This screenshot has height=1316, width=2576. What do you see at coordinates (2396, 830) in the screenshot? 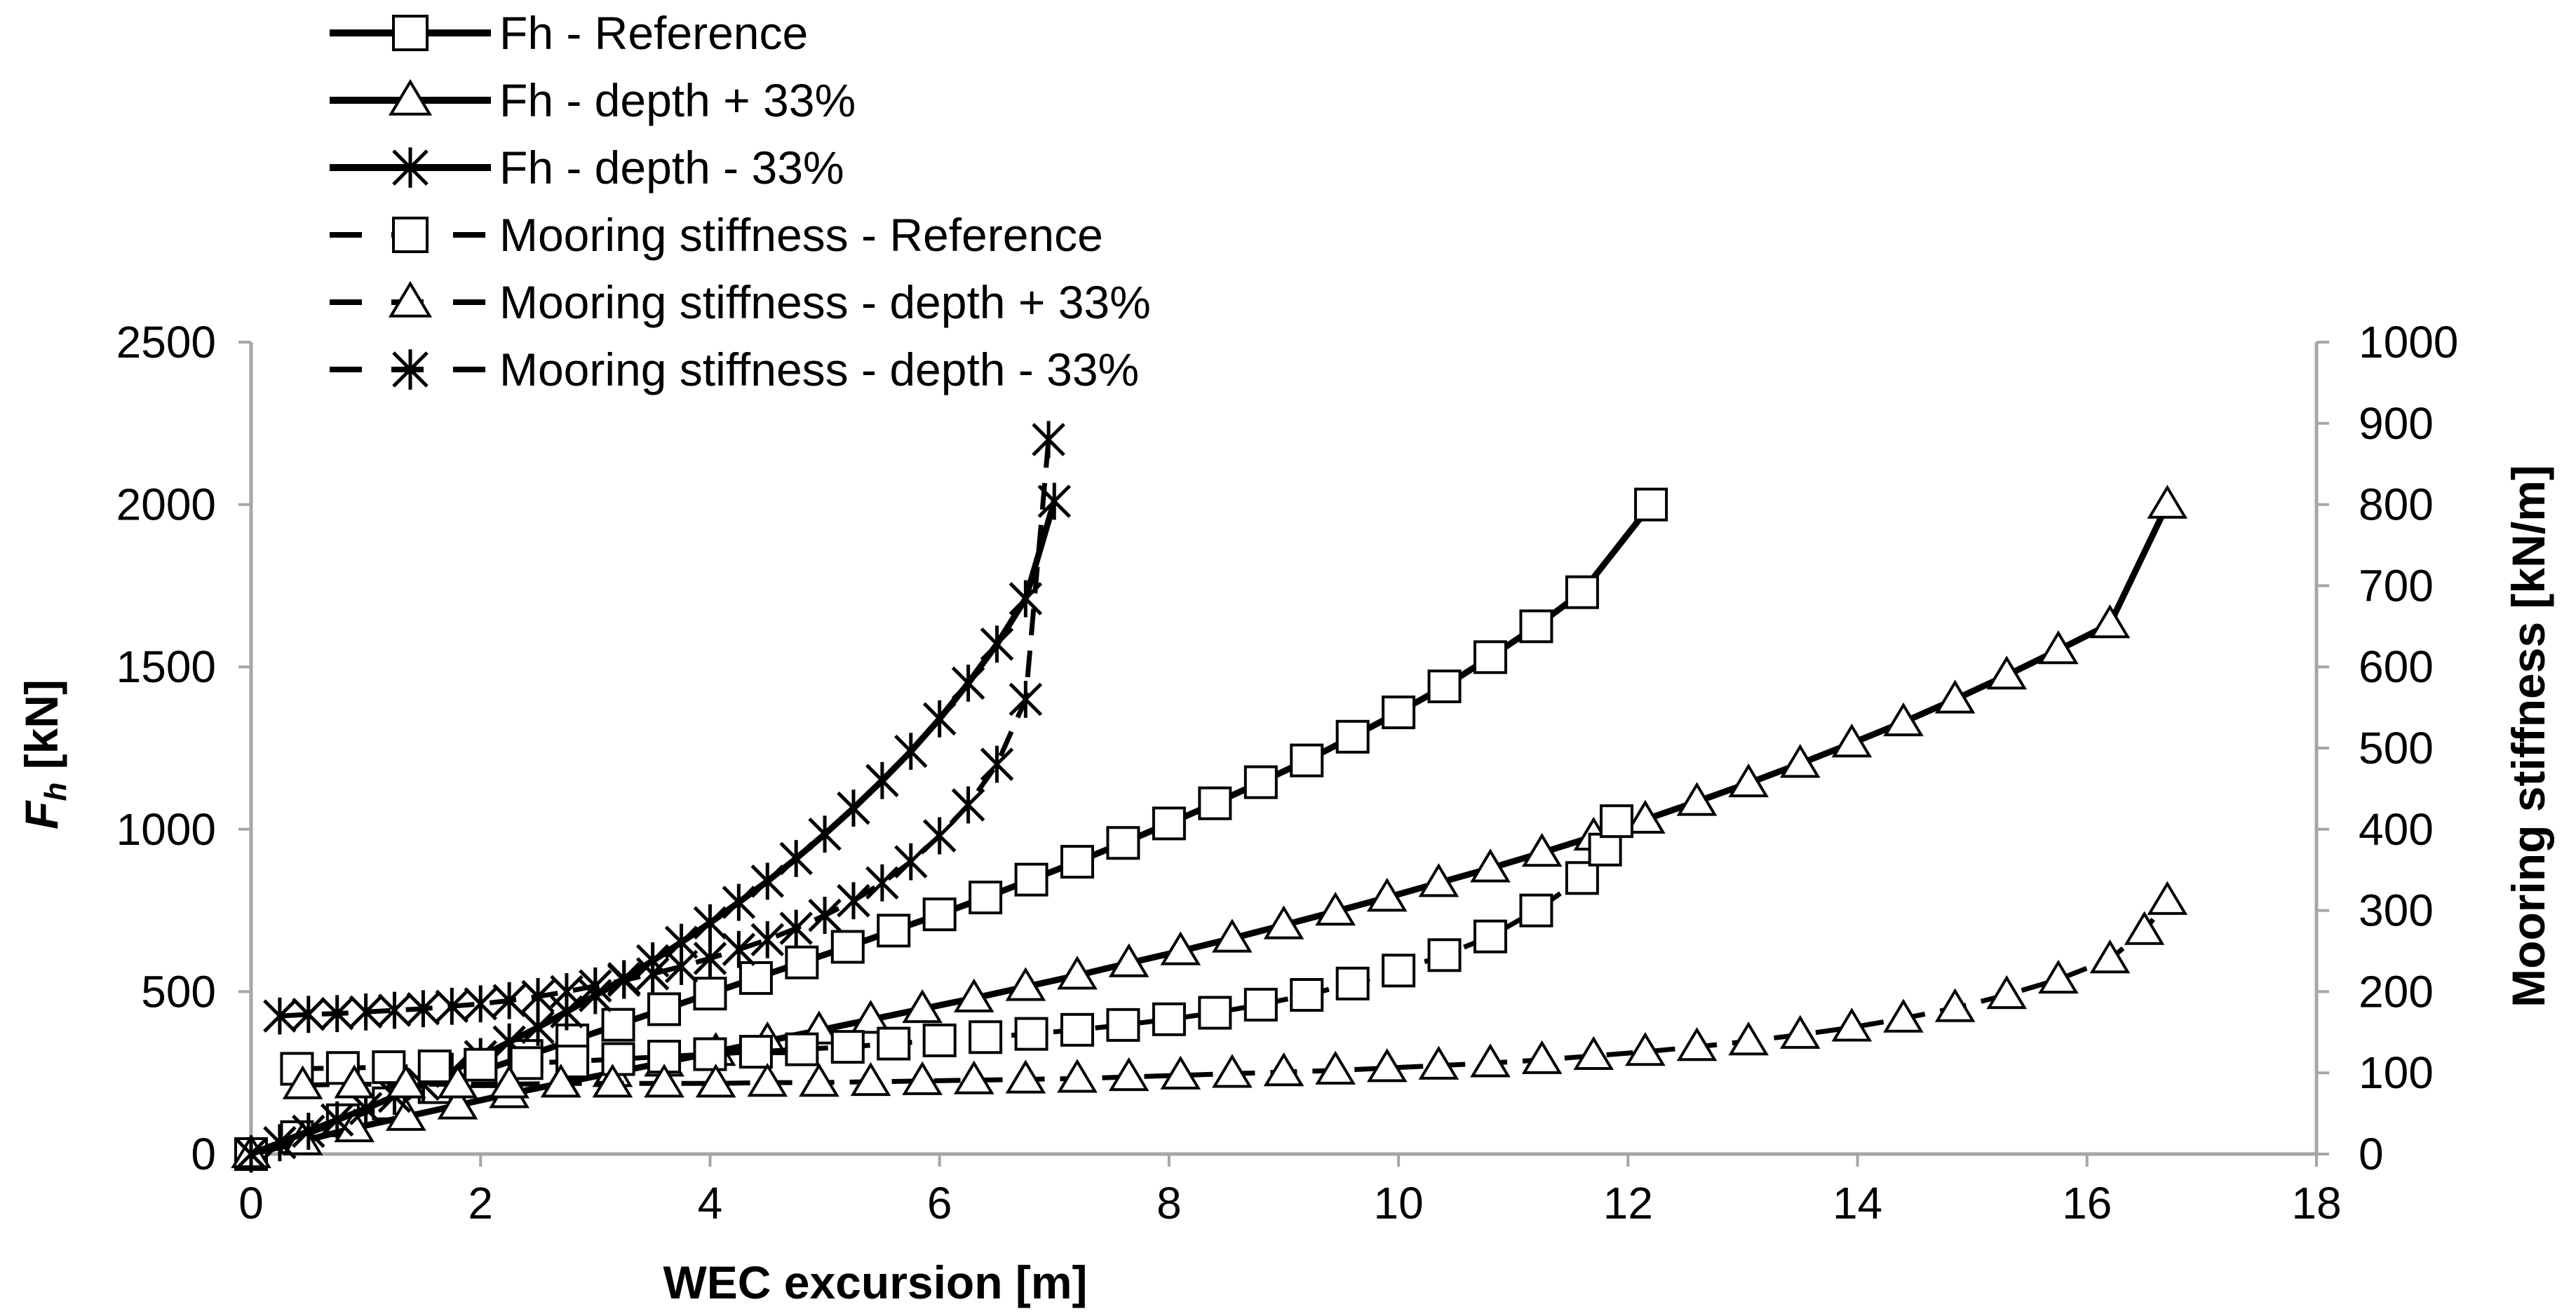
I see `y2-tick-label: 400` at bounding box center [2396, 830].